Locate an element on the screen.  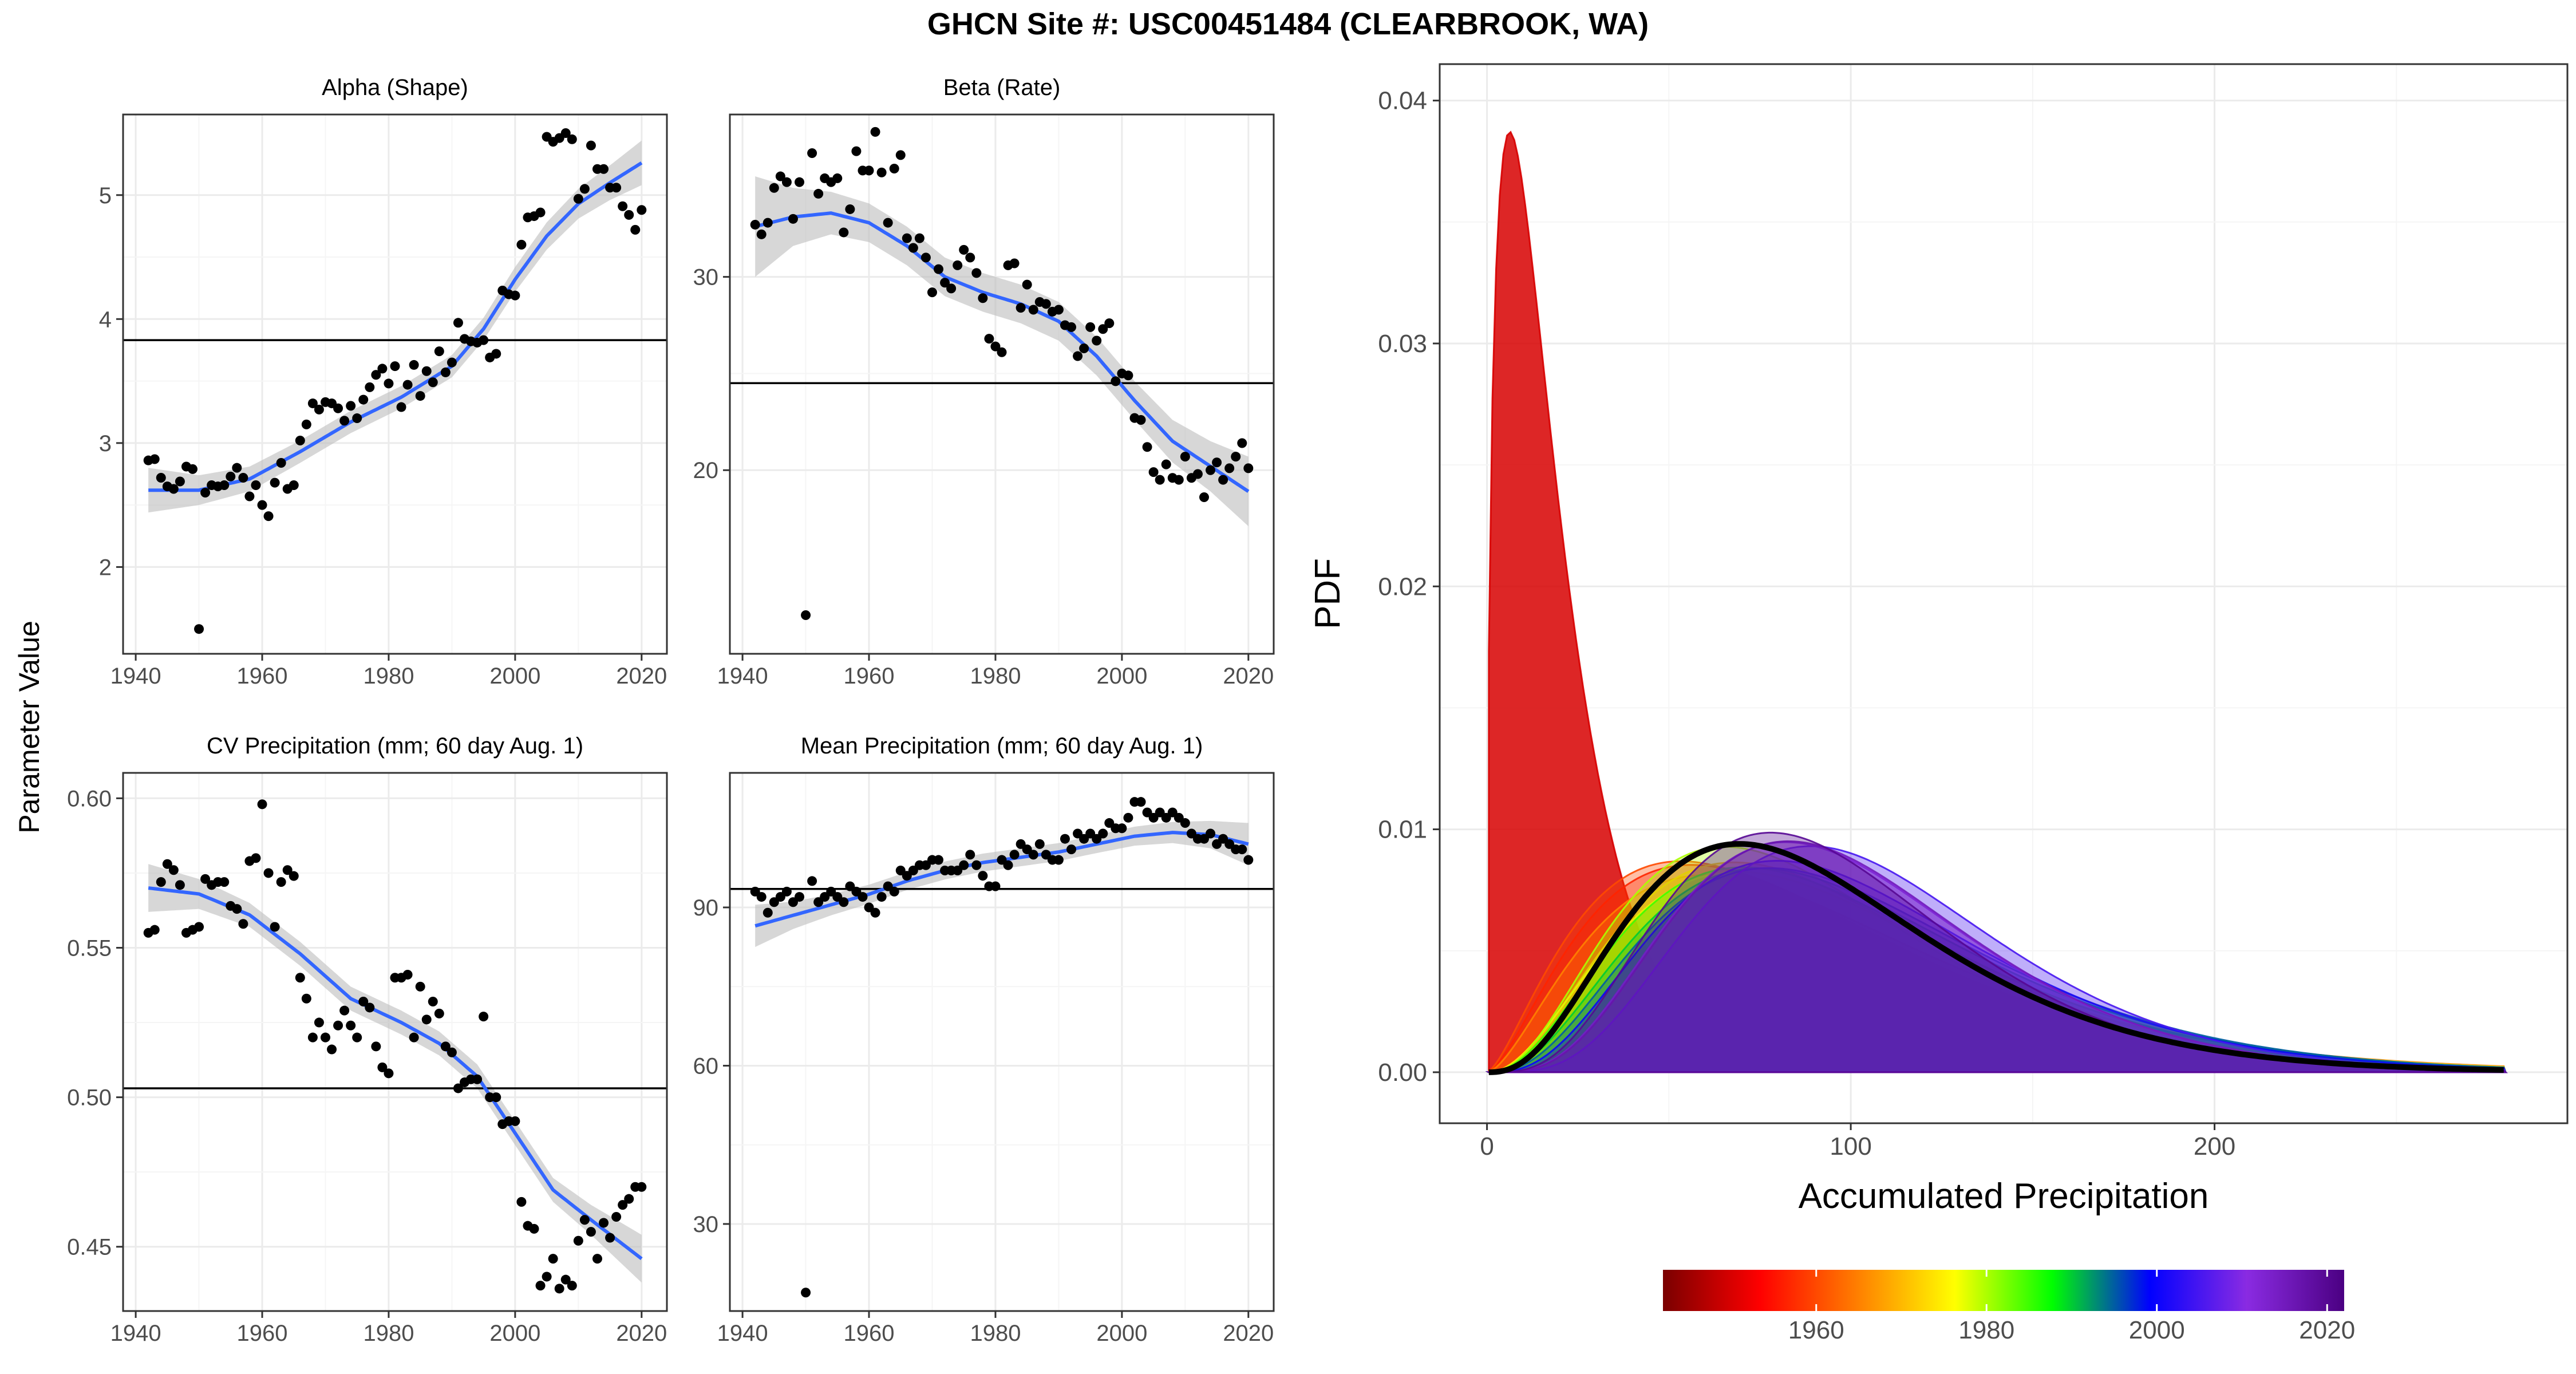
x-tick-label: 1980 is located at coordinates (388, 677).